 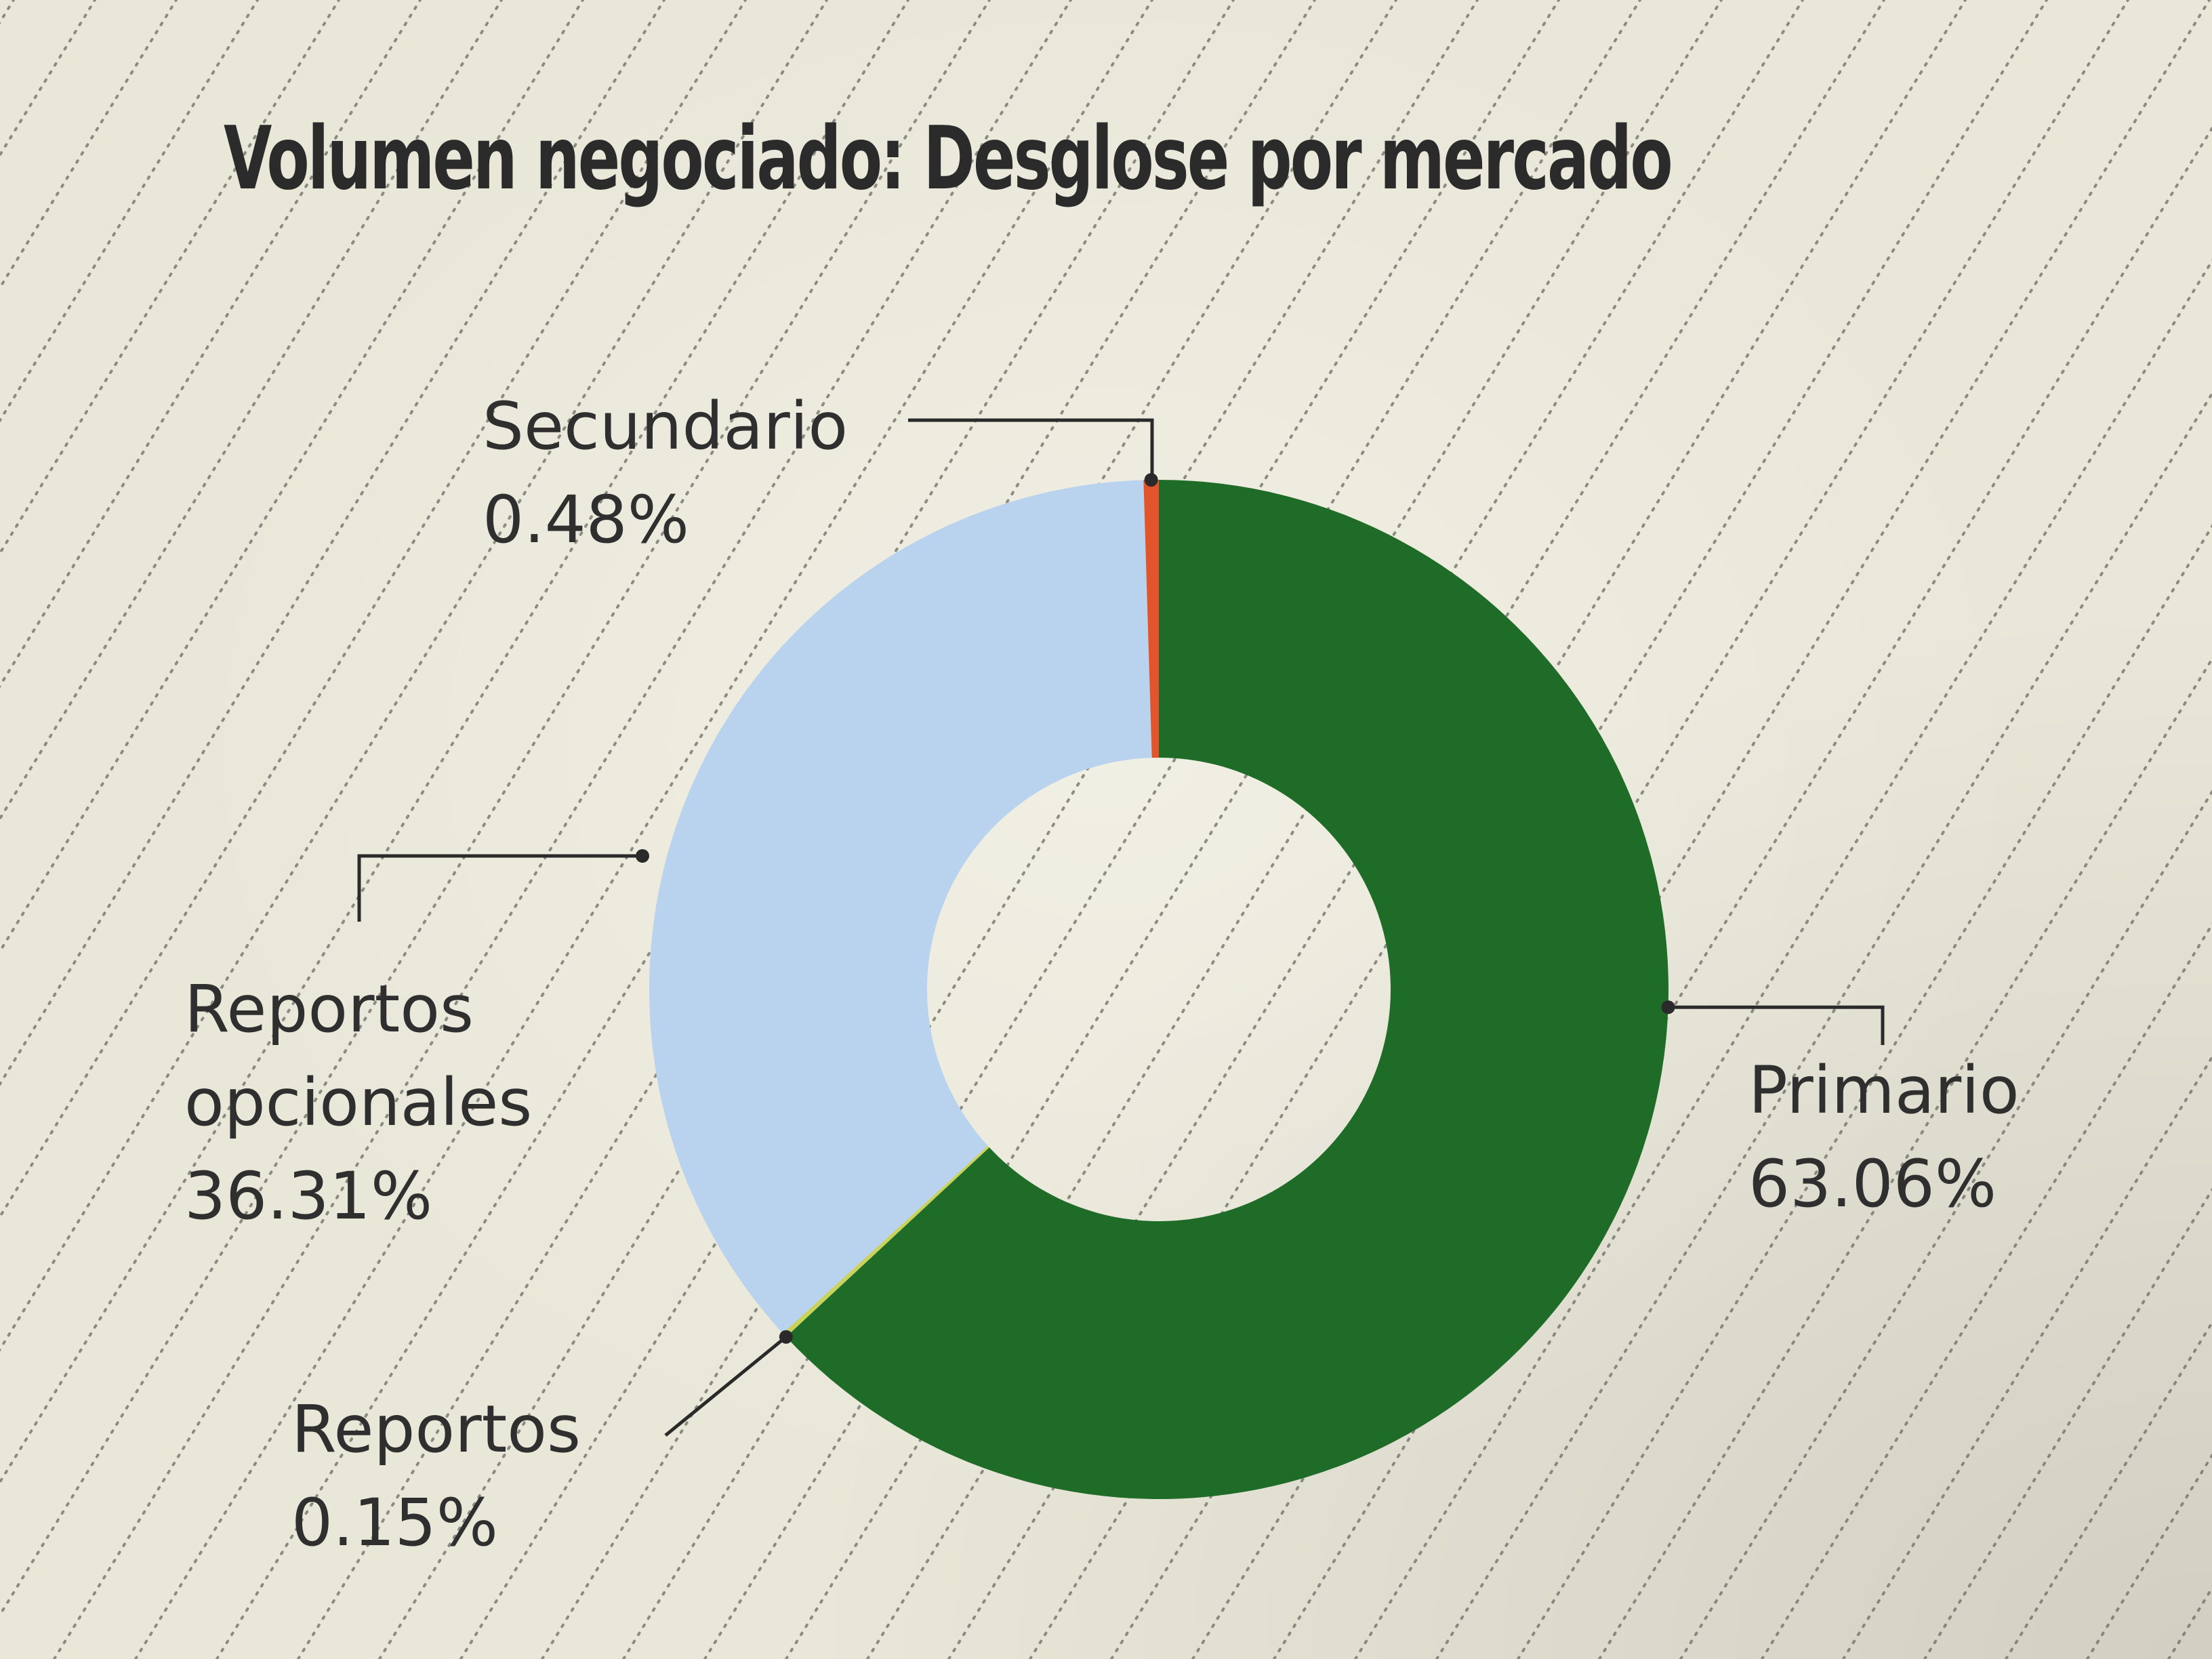 What do you see at coordinates (665, 473) in the screenshot?
I see `label-secundario: Secundario 0.48%` at bounding box center [665, 473].